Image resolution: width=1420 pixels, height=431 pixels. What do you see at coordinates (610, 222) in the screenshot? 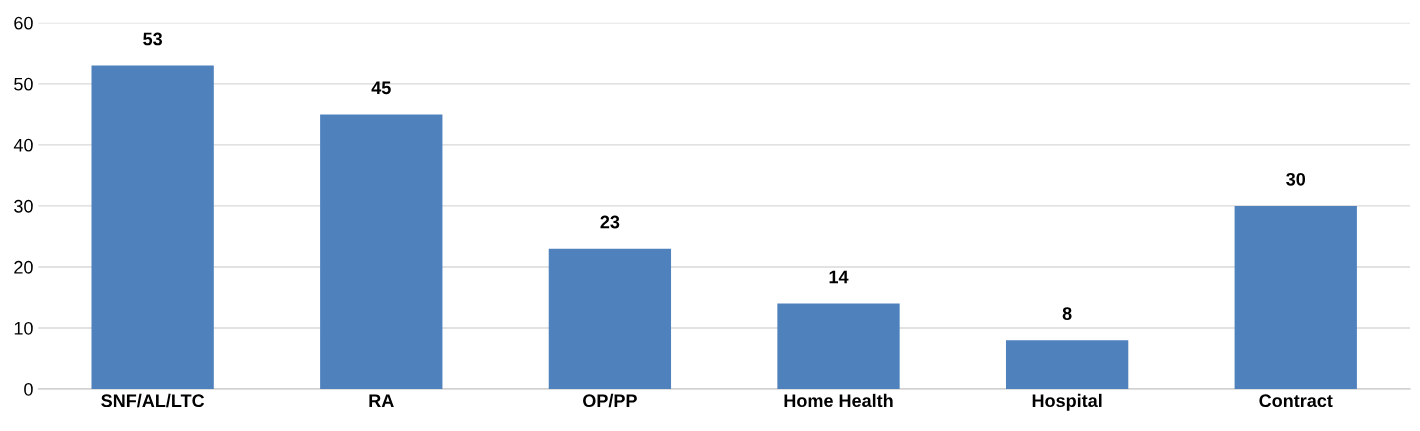
I see `data-label: 23` at bounding box center [610, 222].